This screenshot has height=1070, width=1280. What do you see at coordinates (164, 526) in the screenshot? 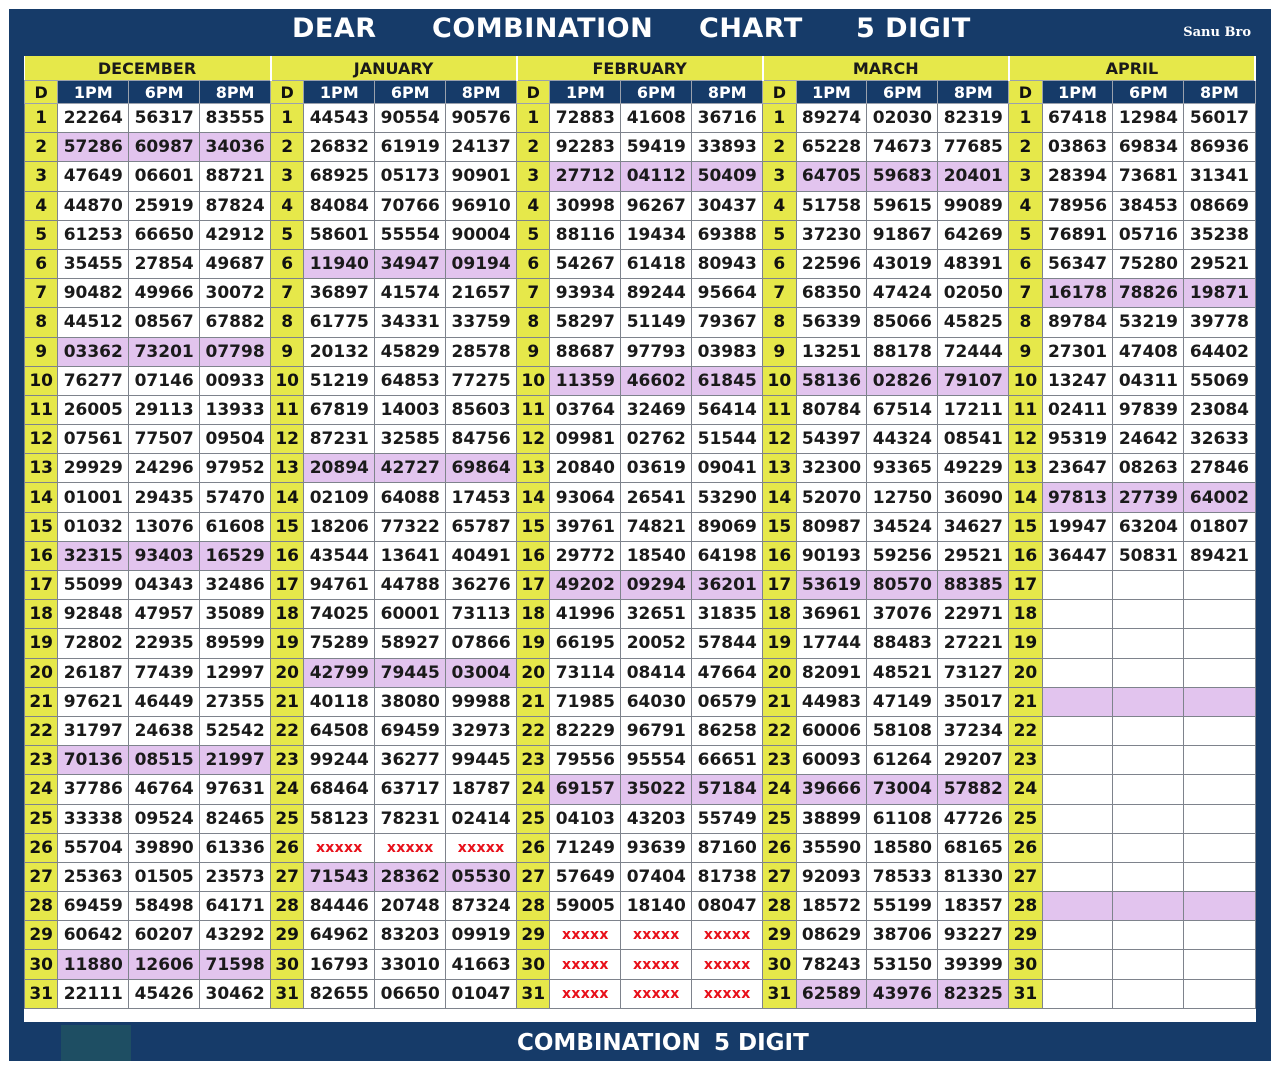
I see `result-cell: 13076` at bounding box center [164, 526].